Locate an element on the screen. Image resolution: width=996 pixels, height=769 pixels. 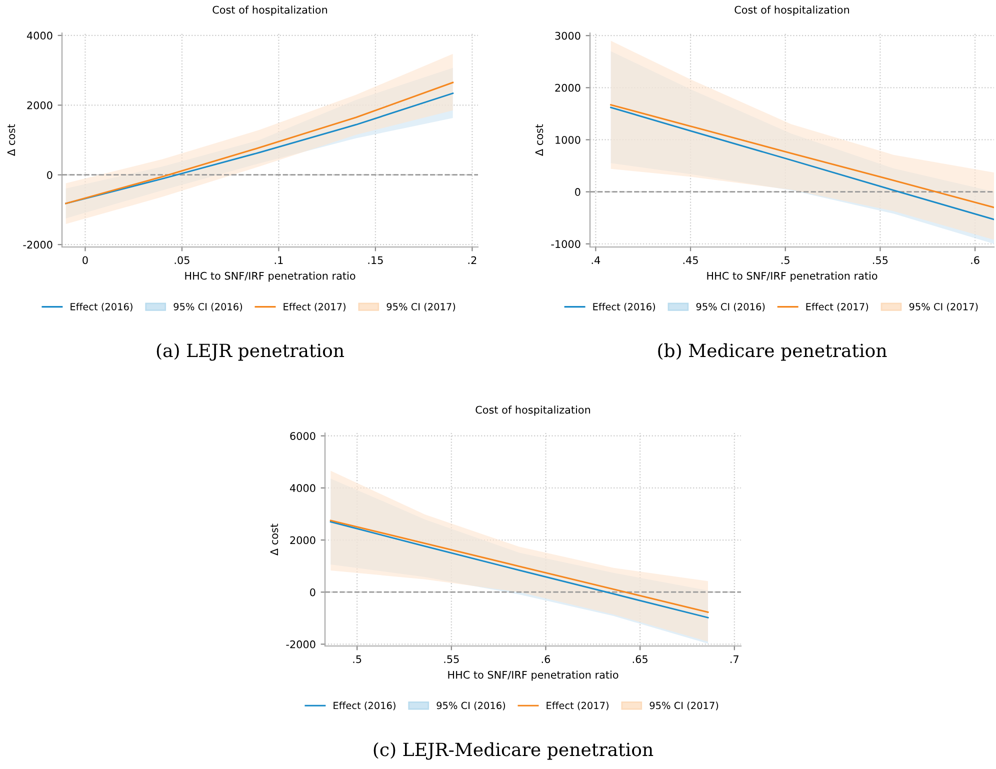
x-tick-label: .15 is located at coordinates (375, 260).